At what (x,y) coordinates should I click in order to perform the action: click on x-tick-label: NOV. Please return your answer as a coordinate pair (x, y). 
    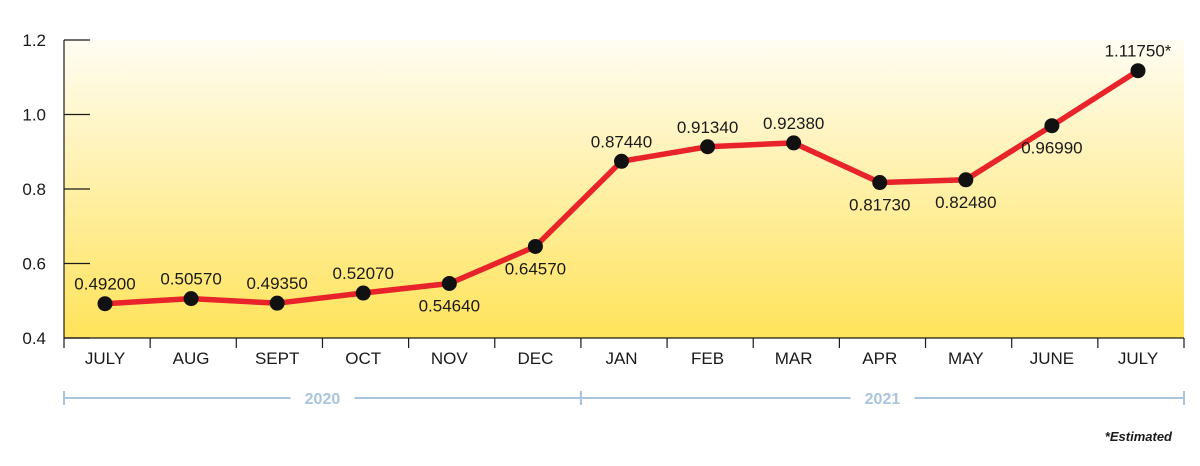
    Looking at the image, I should click on (450, 358).